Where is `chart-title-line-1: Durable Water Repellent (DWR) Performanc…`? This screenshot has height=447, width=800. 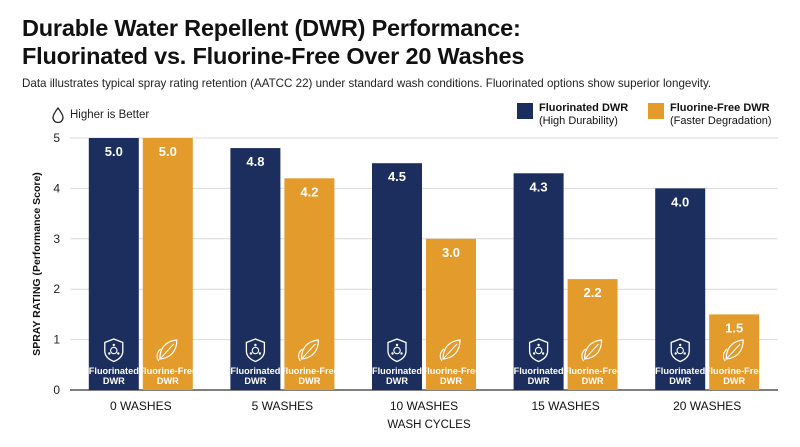
chart-title-line-1: Durable Water Repellent (DWR) Performanc… is located at coordinates (271, 28).